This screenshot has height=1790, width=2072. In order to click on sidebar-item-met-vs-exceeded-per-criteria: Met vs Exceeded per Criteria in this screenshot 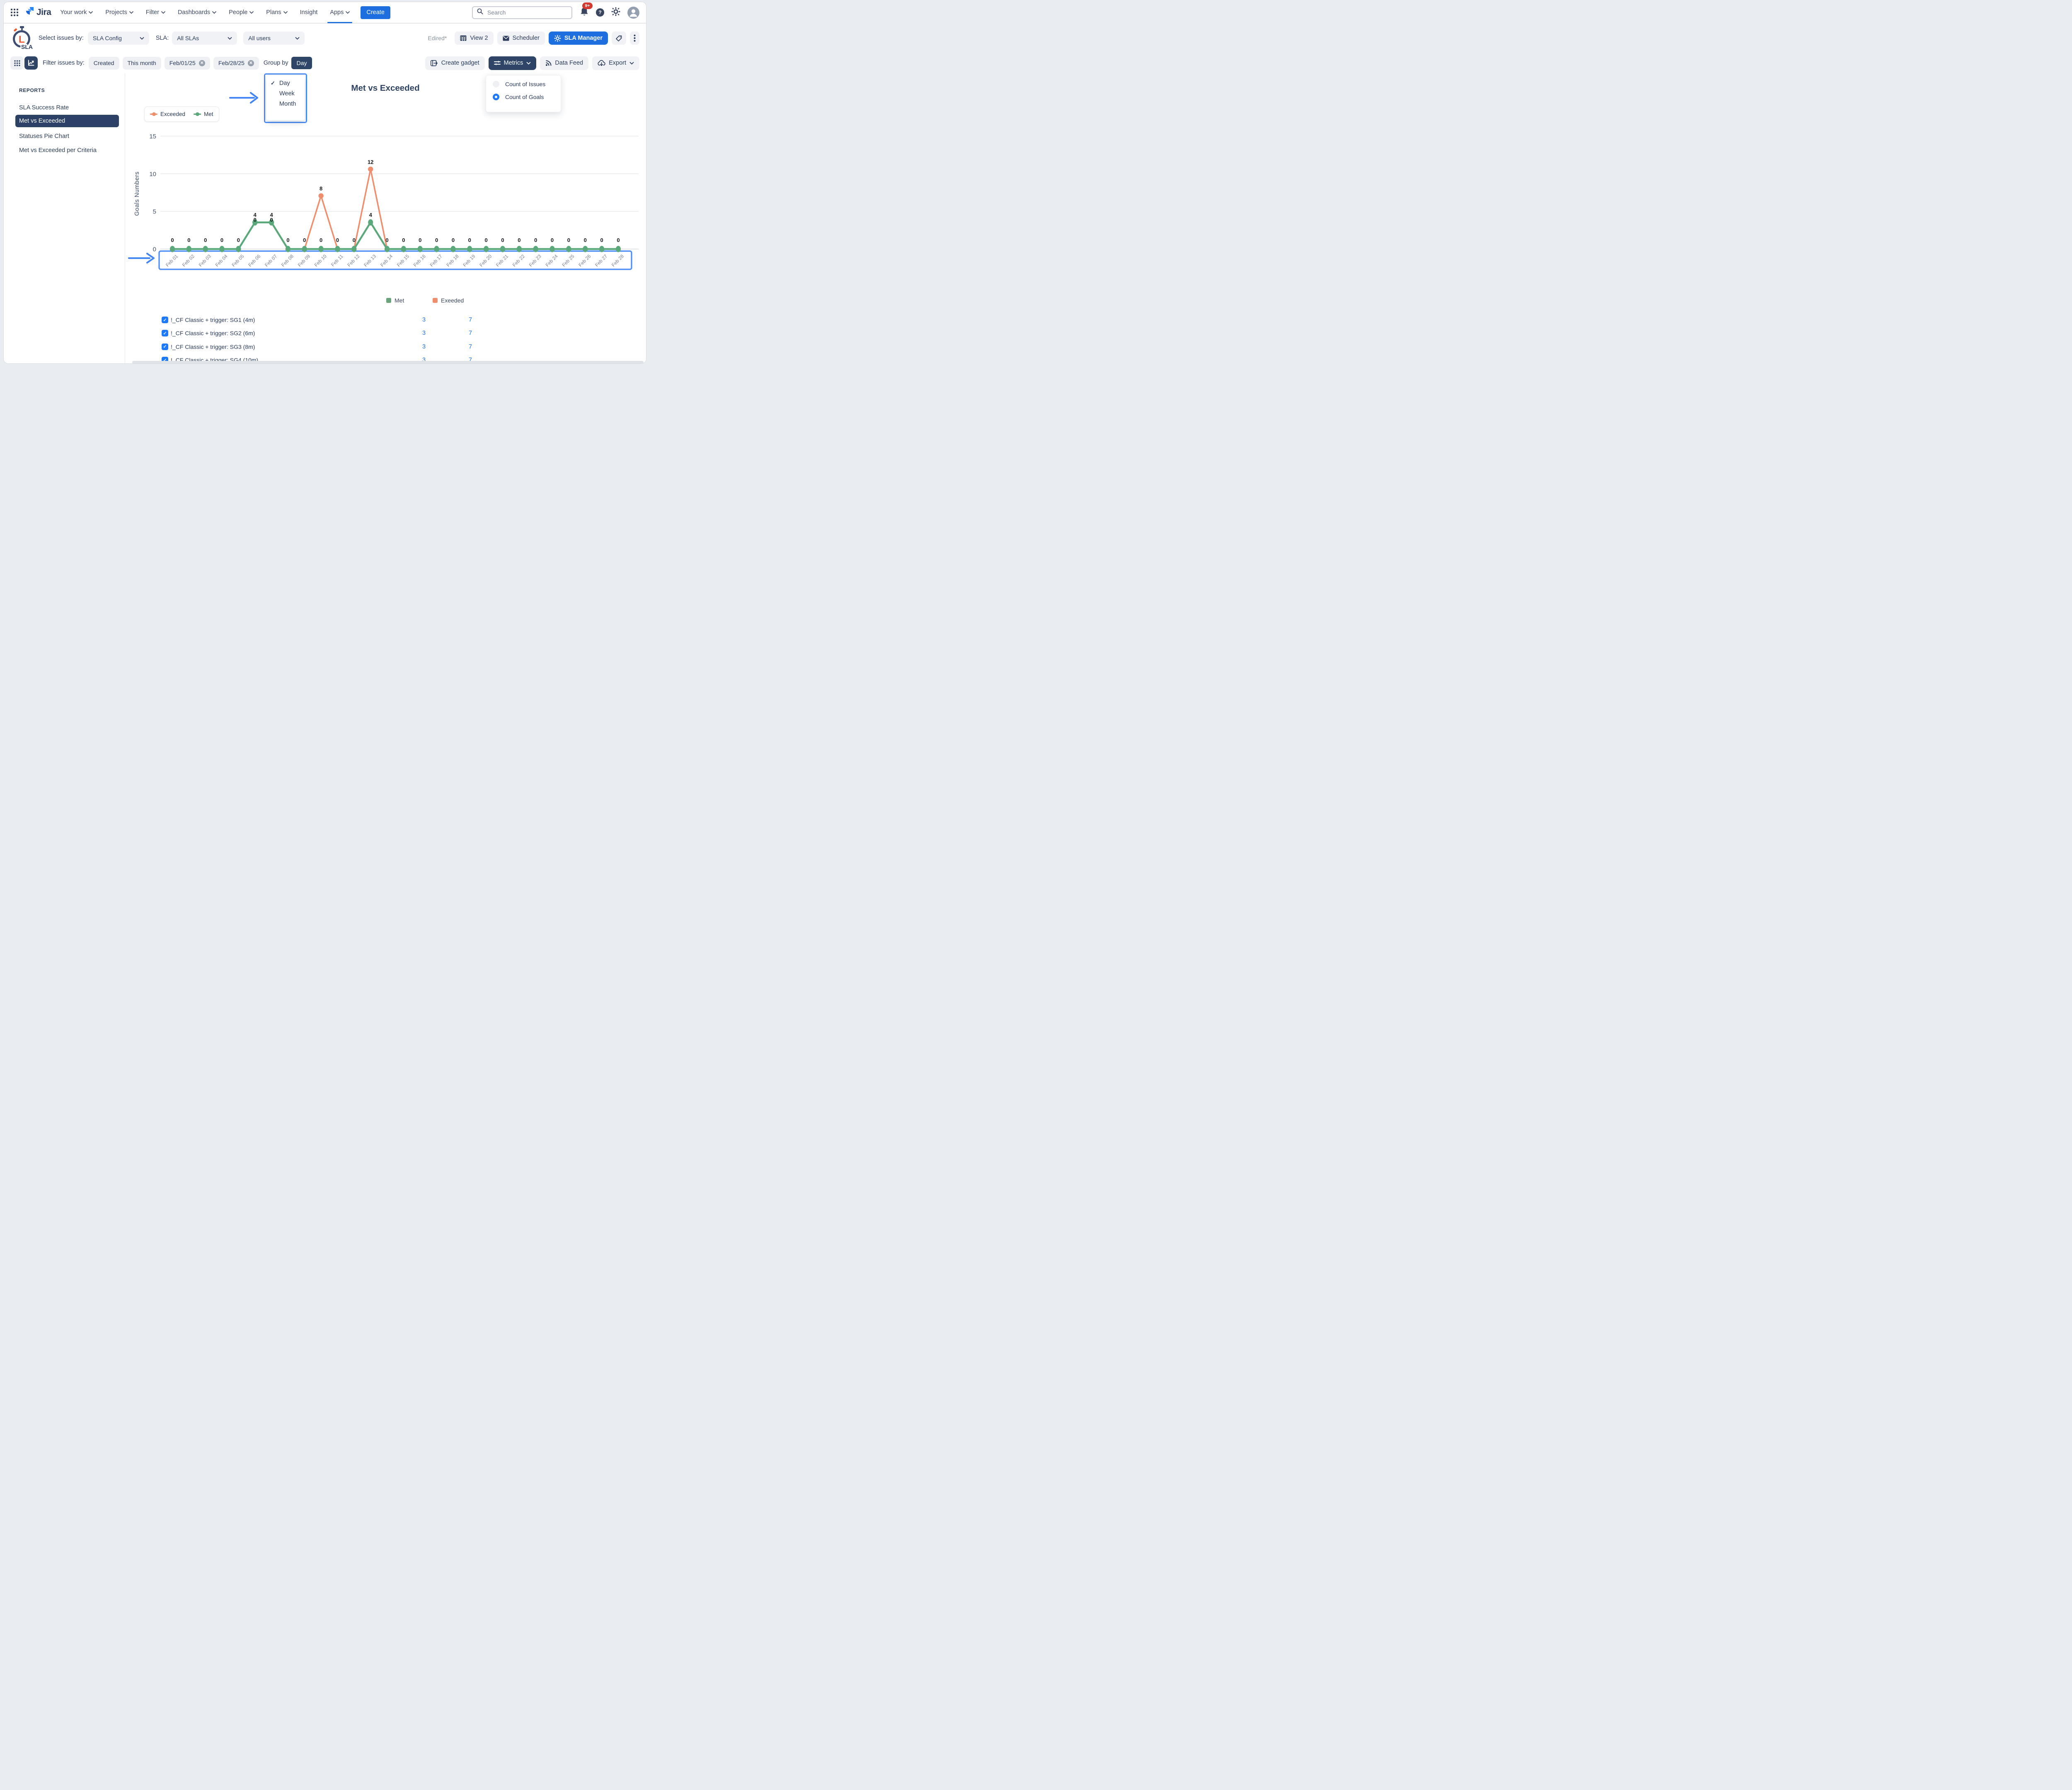, I will do `click(58, 151)`.